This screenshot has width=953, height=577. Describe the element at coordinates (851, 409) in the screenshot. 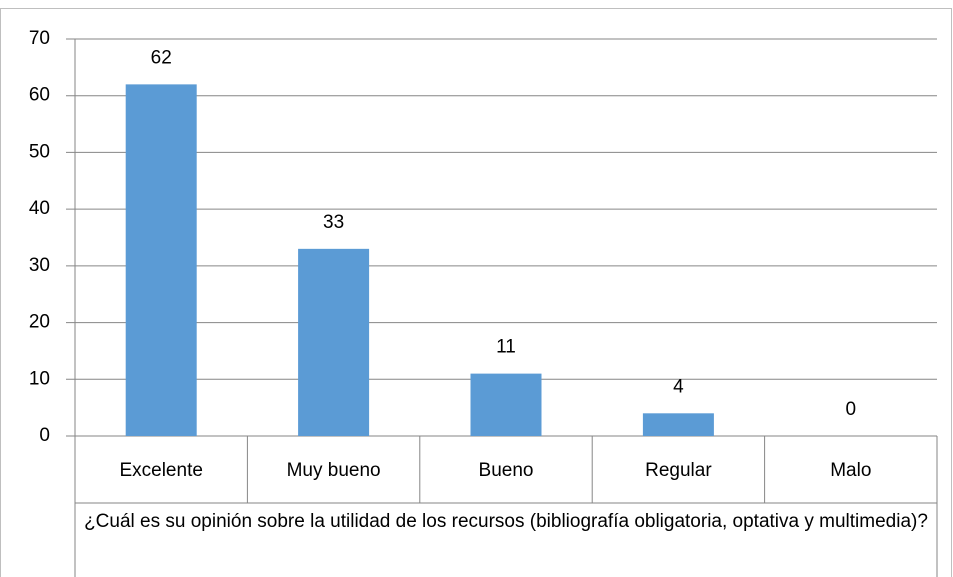

I see `data-label: 0` at that location.